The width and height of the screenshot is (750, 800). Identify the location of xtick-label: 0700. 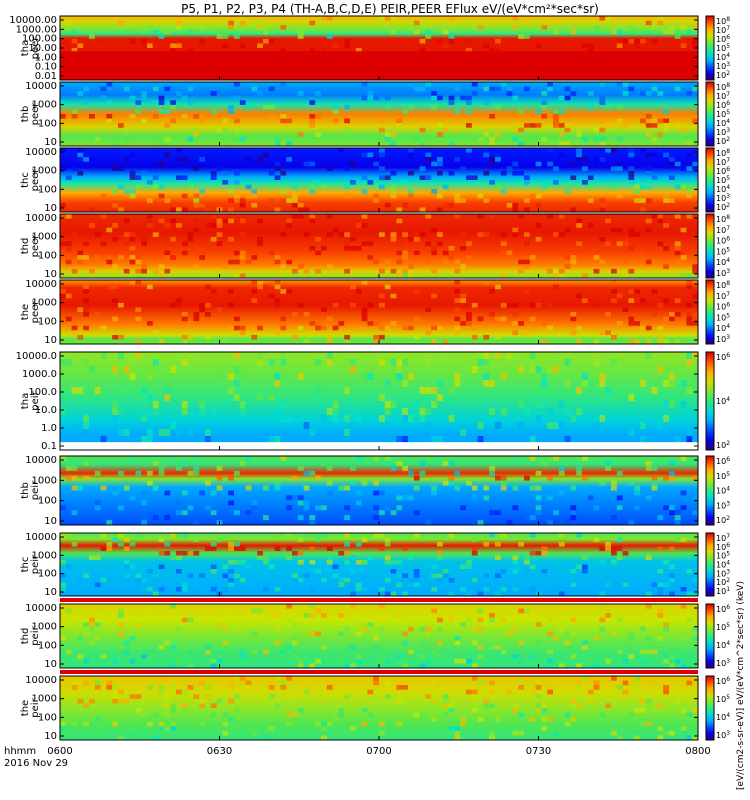
(378, 751).